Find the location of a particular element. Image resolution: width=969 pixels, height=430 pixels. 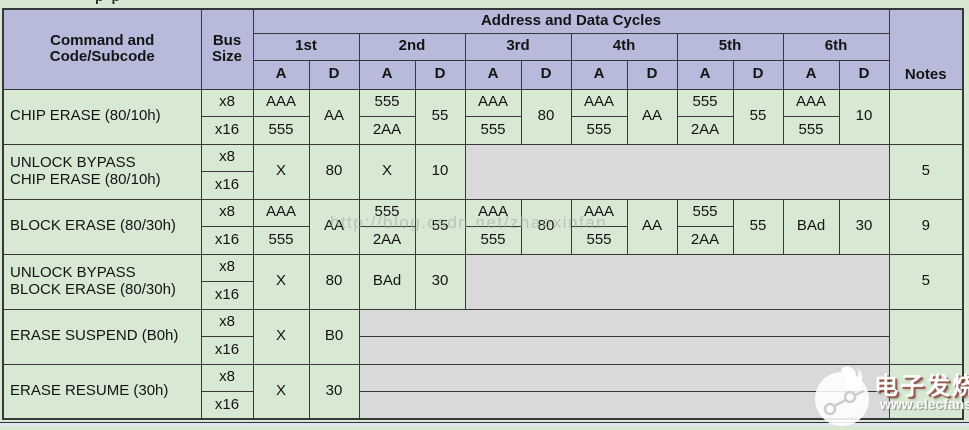

data-cell: B0 is located at coordinates (334, 336).